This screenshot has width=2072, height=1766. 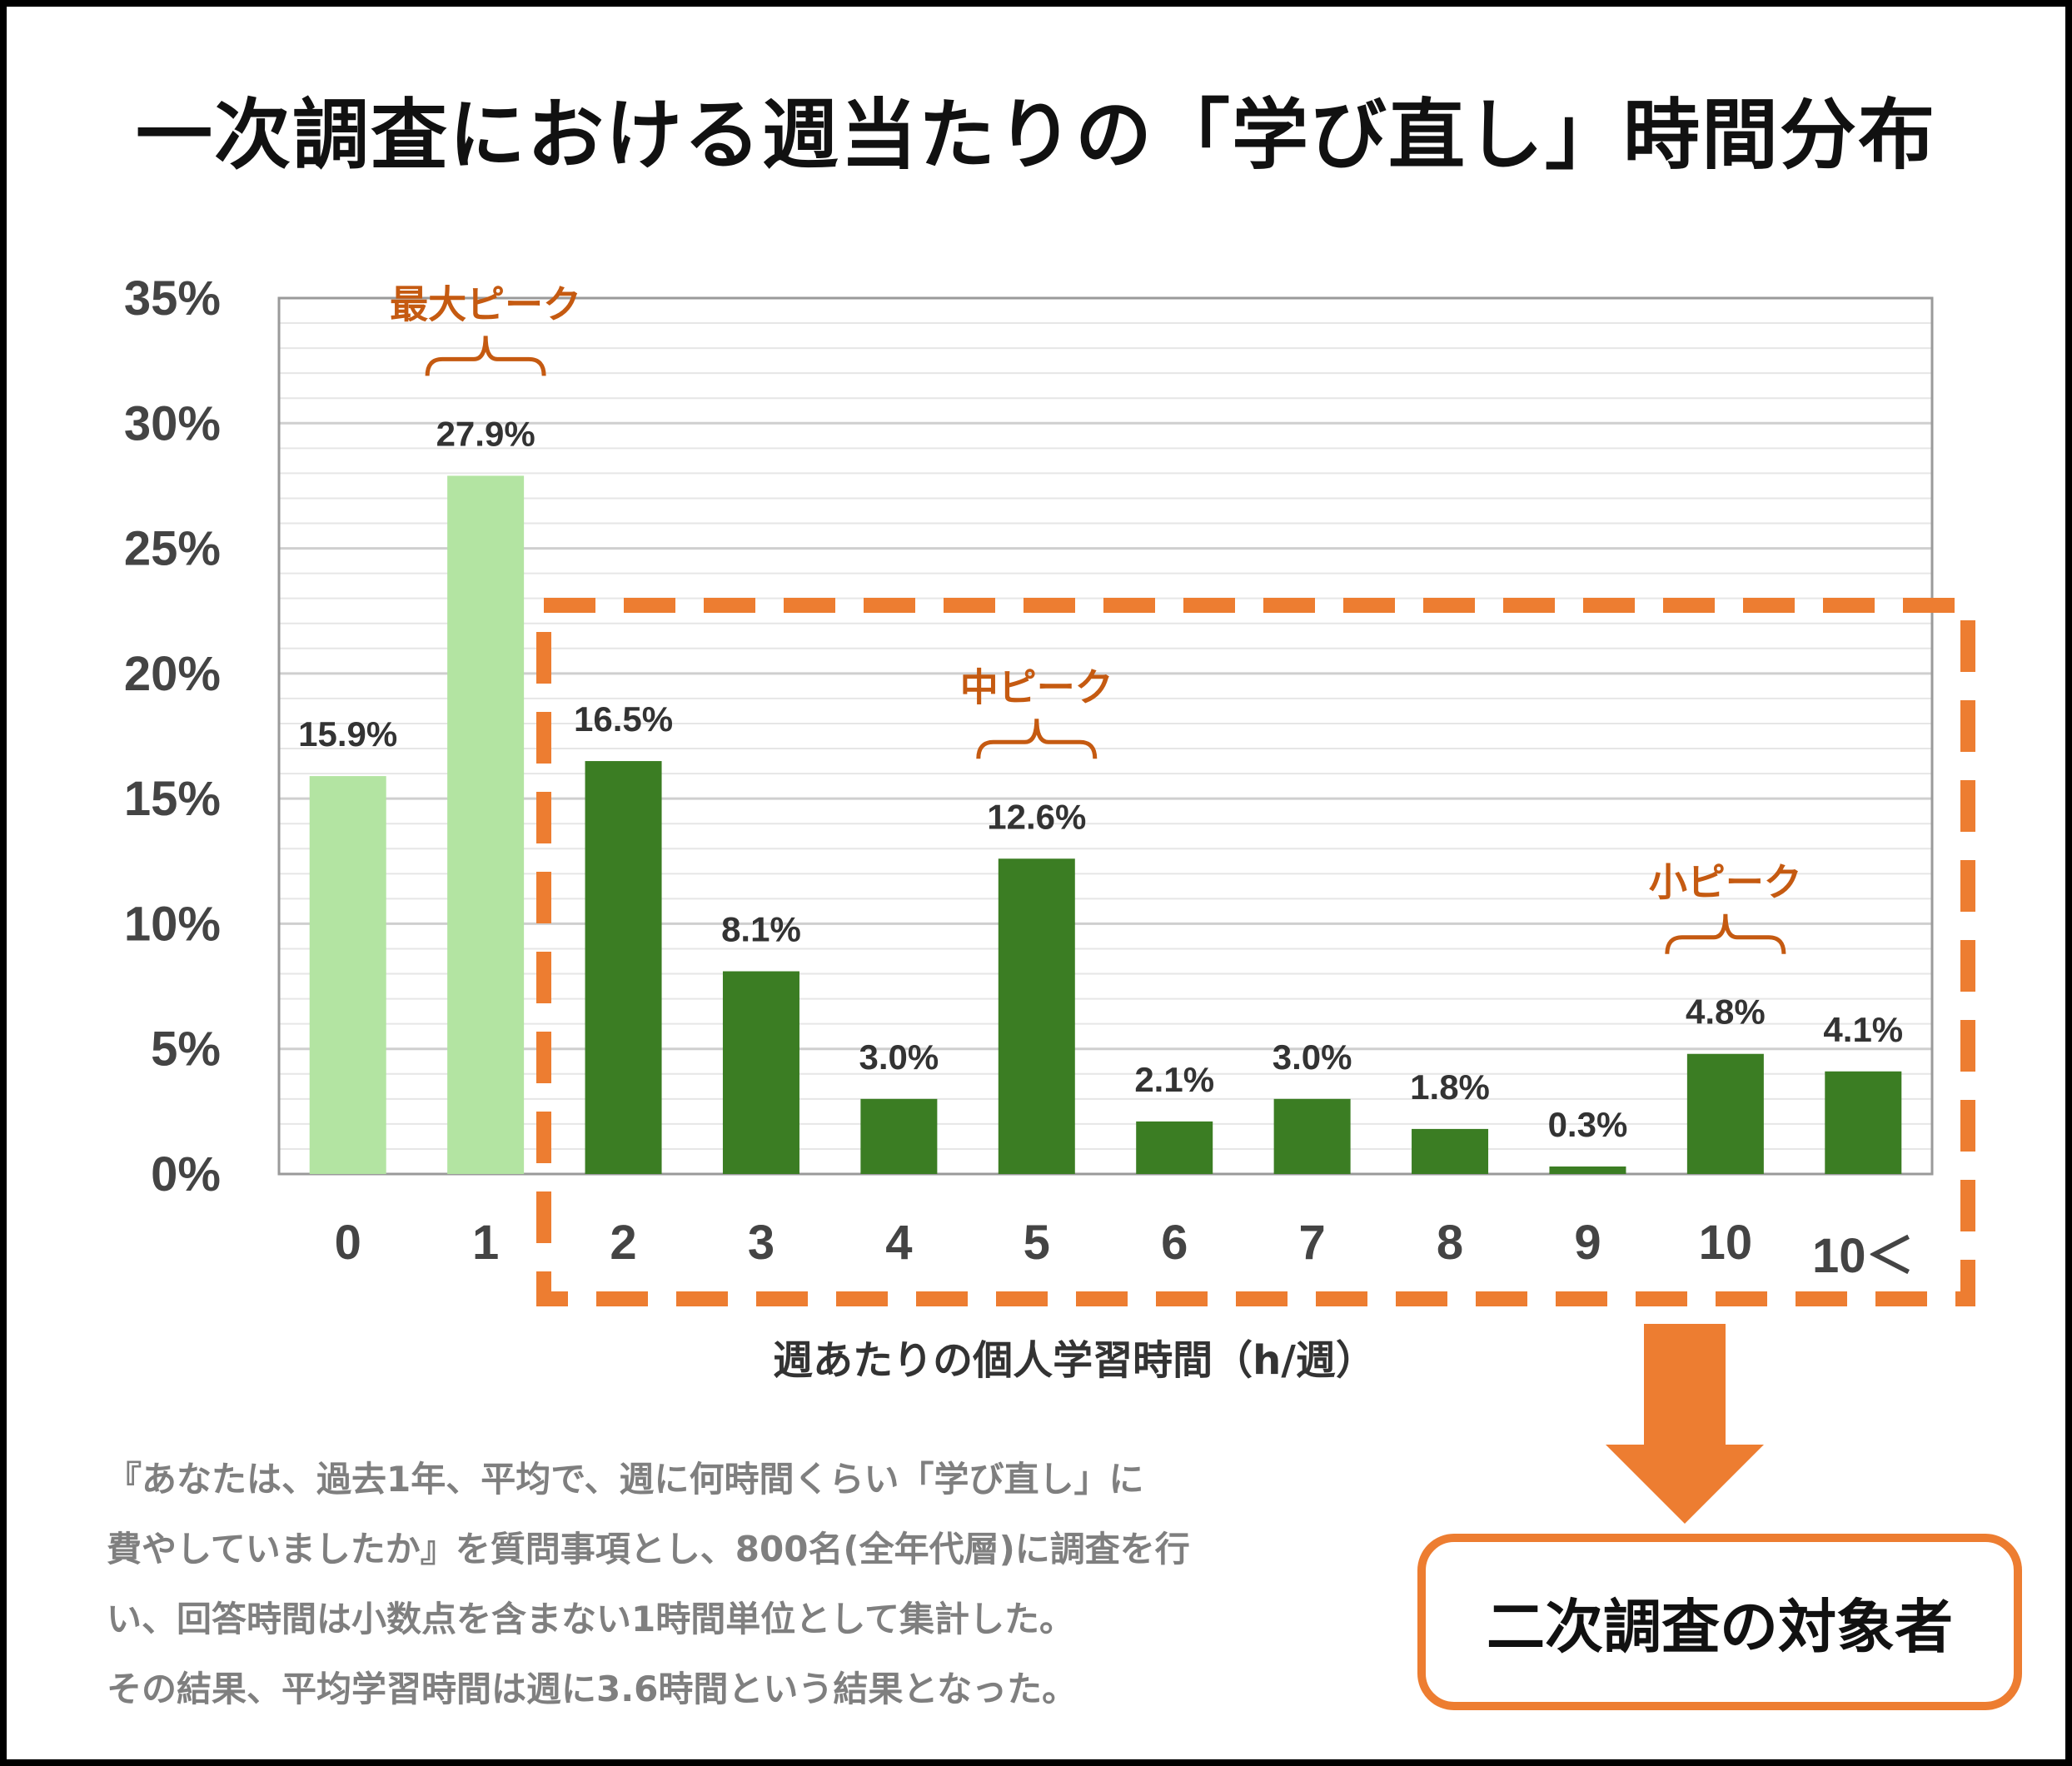 What do you see at coordinates (1037, 816) in the screenshot?
I see `data-label: 12.6%` at bounding box center [1037, 816].